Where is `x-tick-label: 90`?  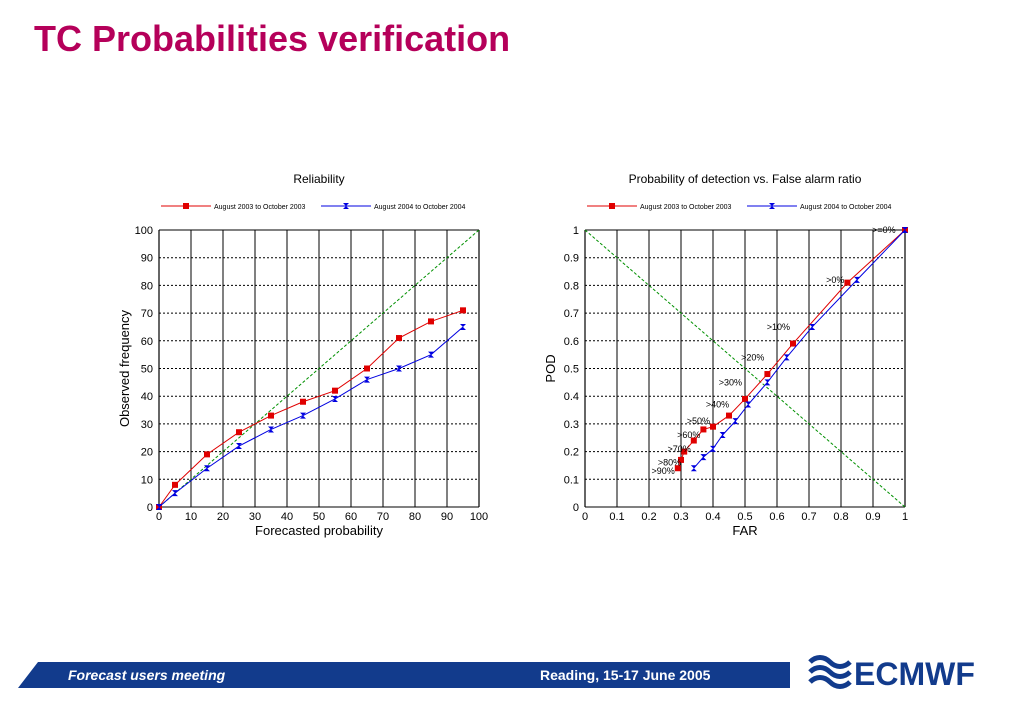 x-tick-label: 90 is located at coordinates (447, 517).